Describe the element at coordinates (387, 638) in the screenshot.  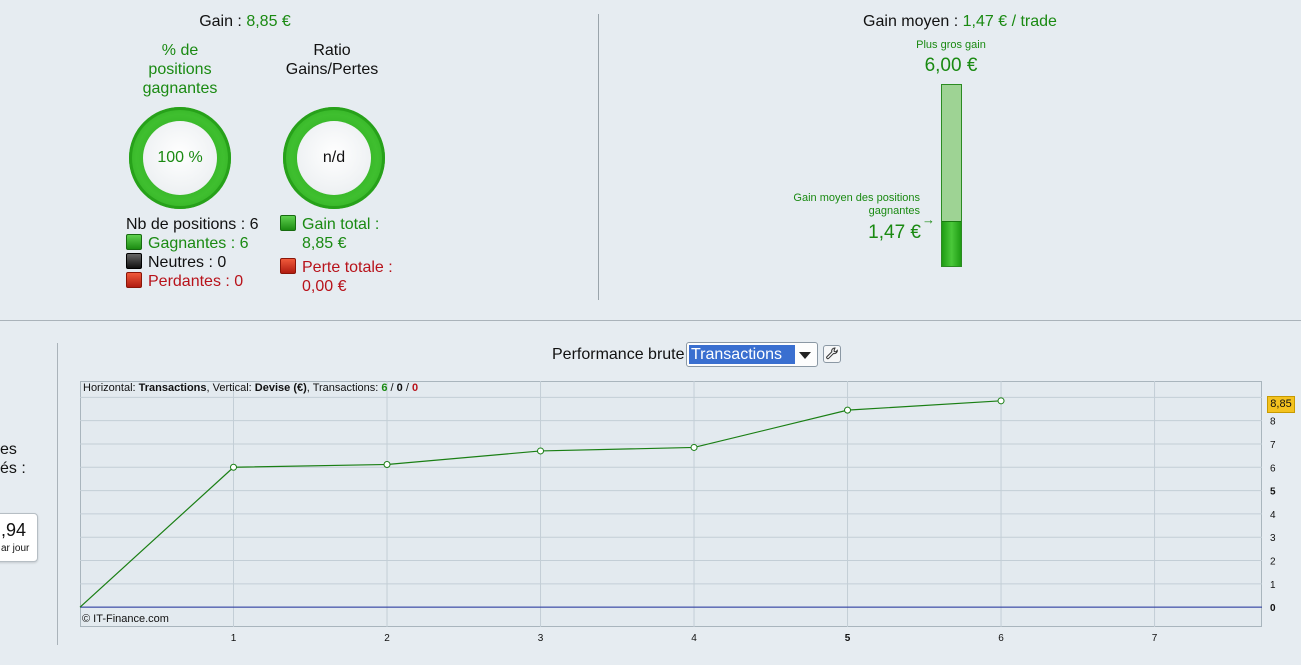
I see `x-tick-label: 2` at that location.